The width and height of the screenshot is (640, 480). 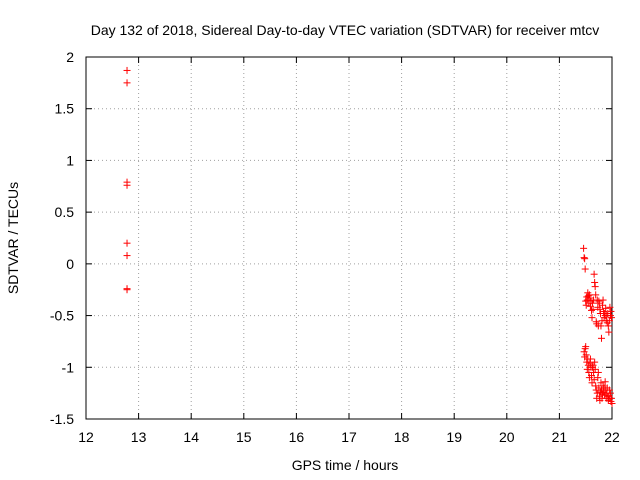 What do you see at coordinates (297, 437) in the screenshot?
I see `x-tick-label: 16` at bounding box center [297, 437].